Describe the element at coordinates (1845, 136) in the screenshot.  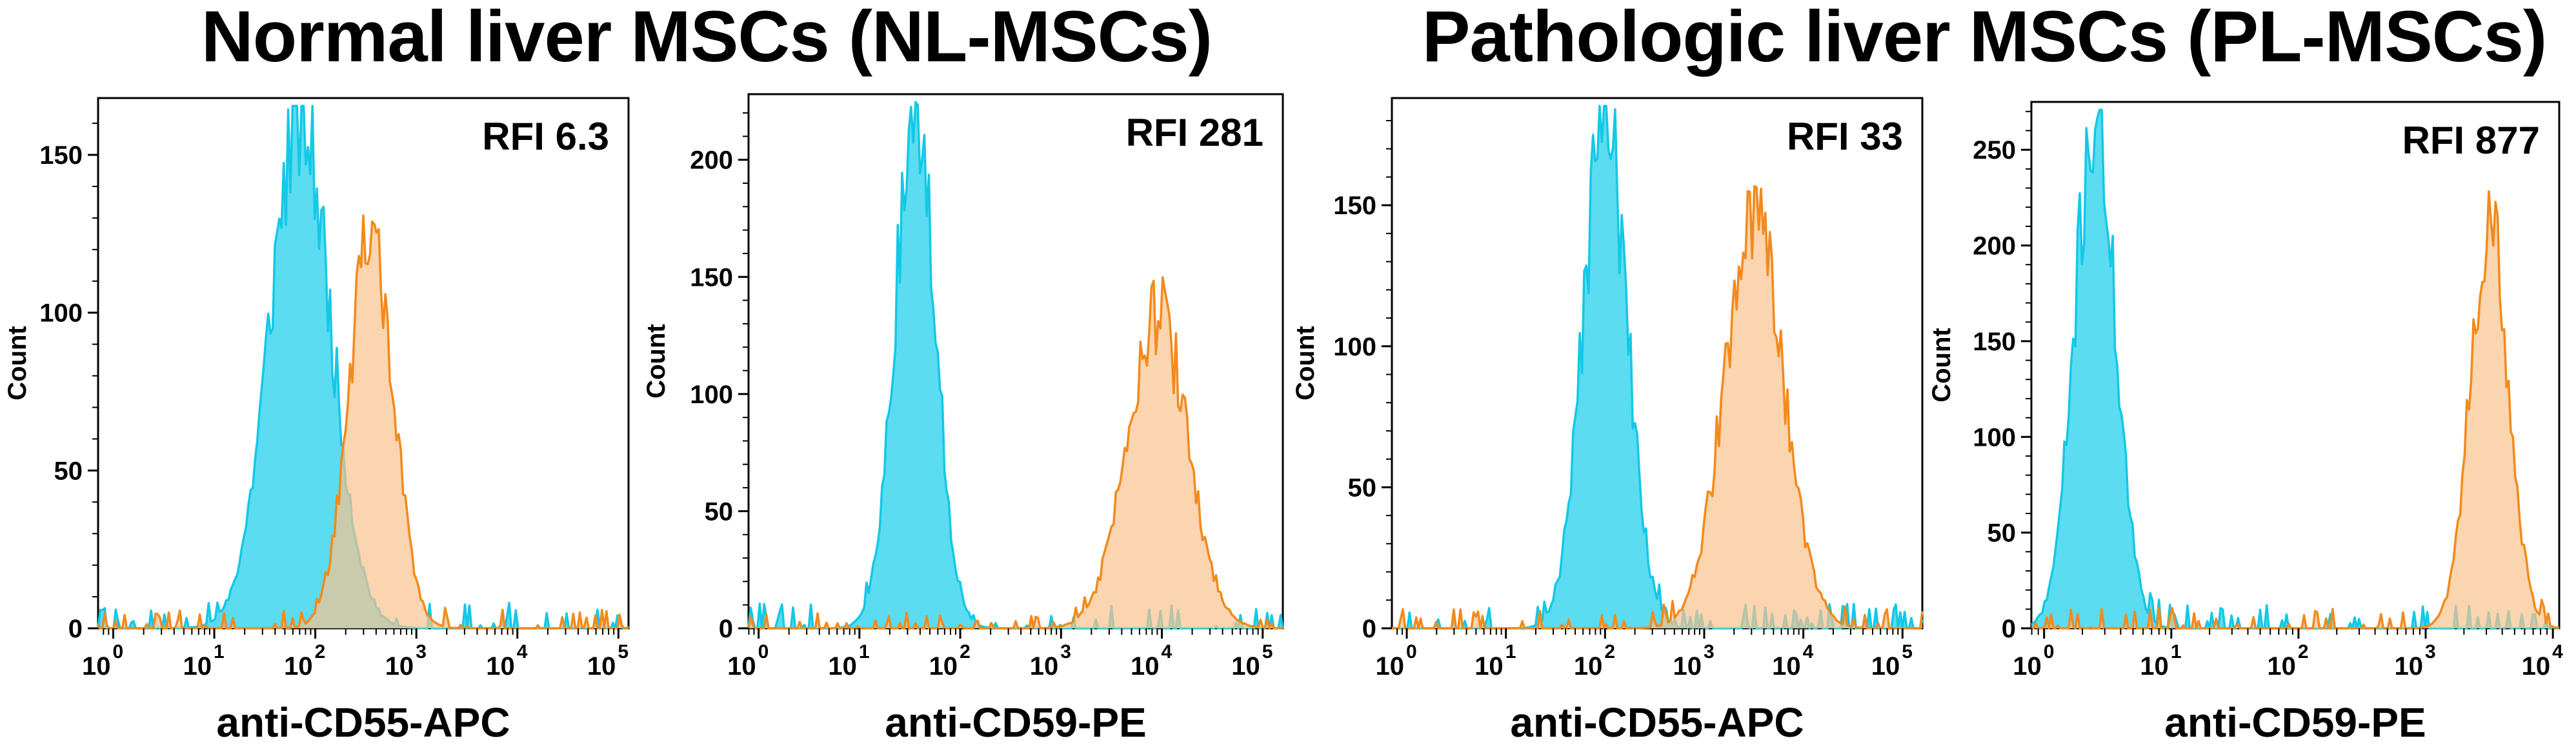
I see `rfi-annotation: RFI 33` at that location.